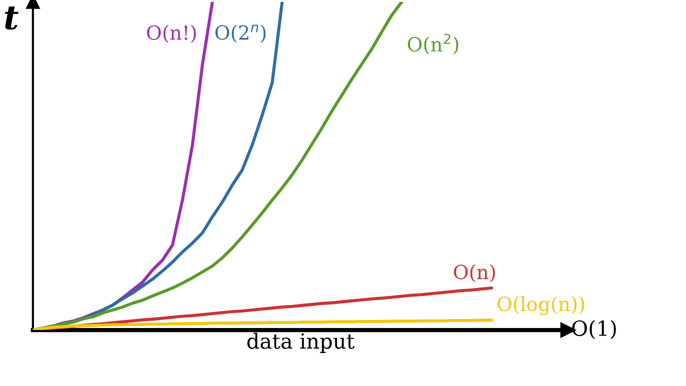  I want to click on x-axis-title: data input, so click(300, 342).